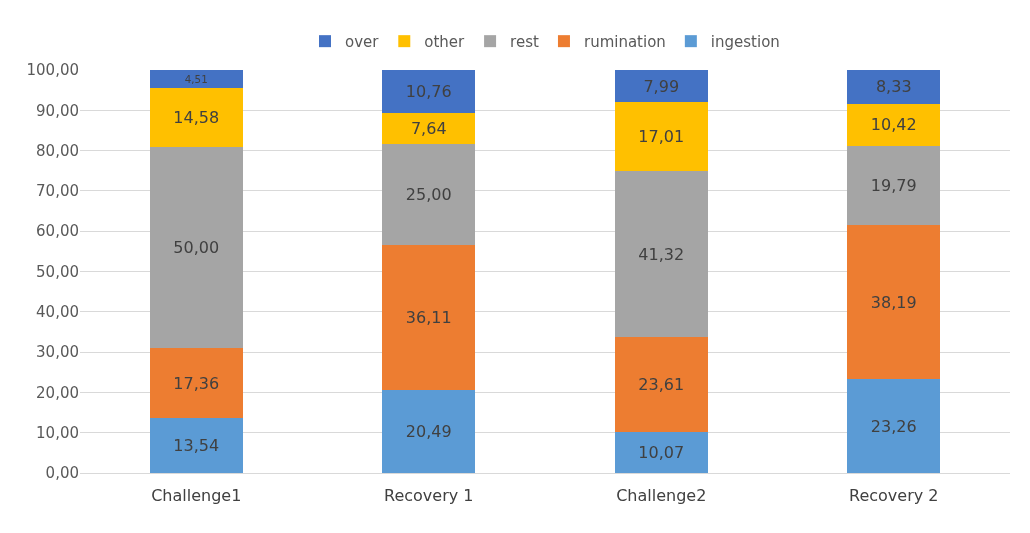 This screenshot has height=533, width=1030. I want to click on legend-label: rest, so click(524, 42).